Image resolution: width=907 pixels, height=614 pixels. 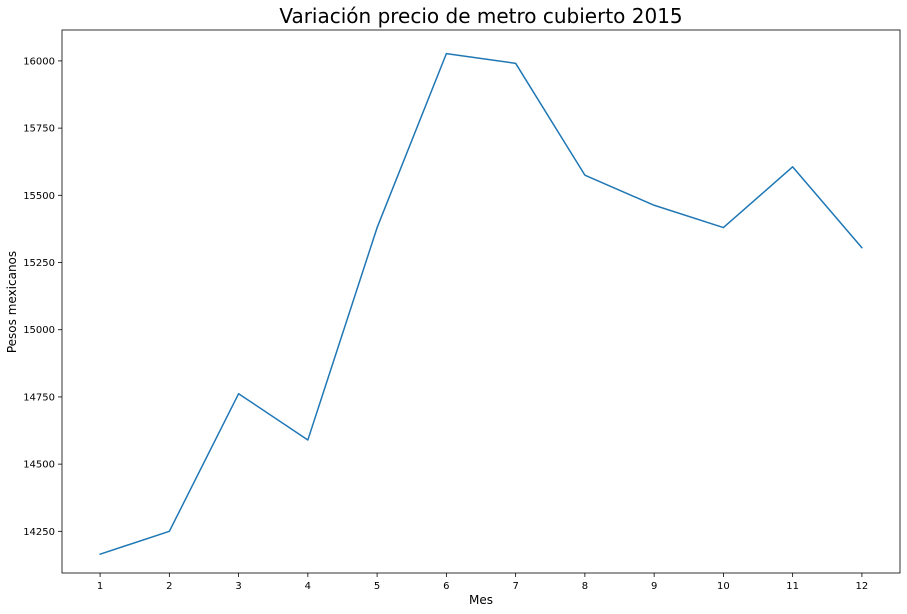 What do you see at coordinates (39, 465) in the screenshot?
I see `y-tick-label: 14500` at bounding box center [39, 465].